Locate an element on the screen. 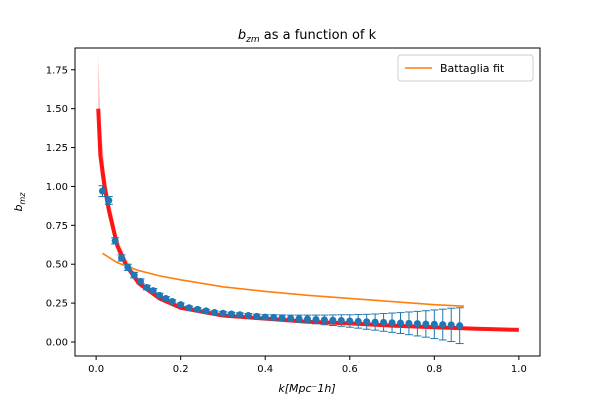  x-tick-label: 1.0 is located at coordinates (519, 369).